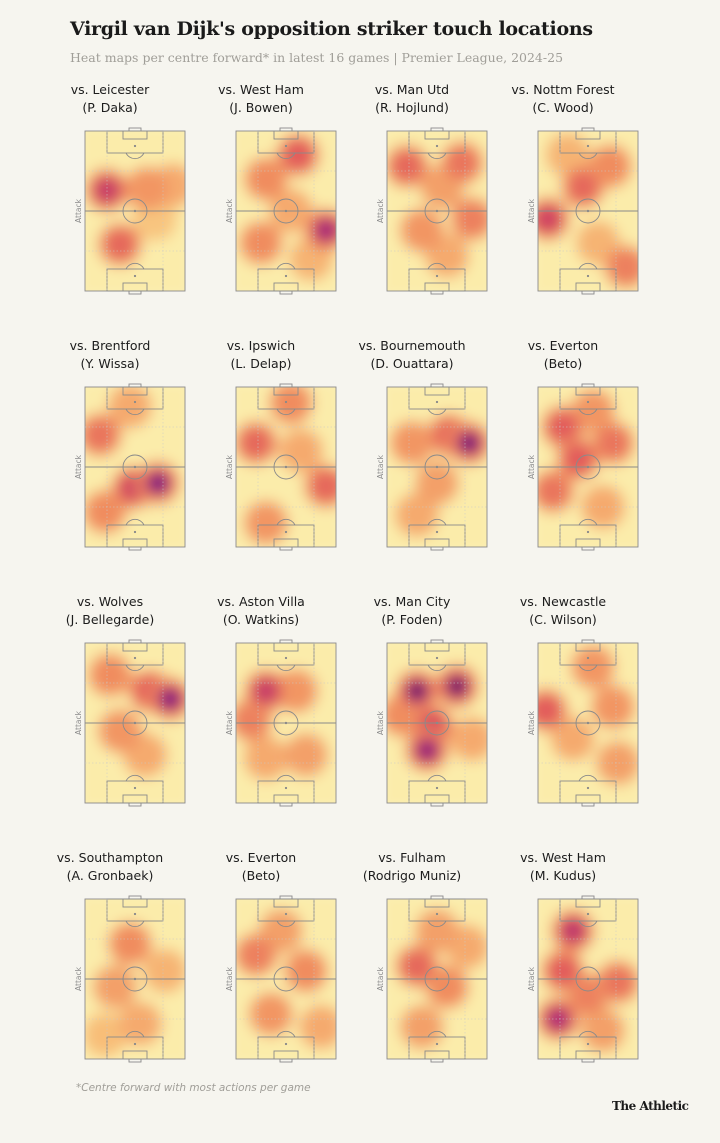  What do you see at coordinates (412, 875) in the screenshot?
I see `player-label: (Rodrigo Muniz)` at bounding box center [412, 875].